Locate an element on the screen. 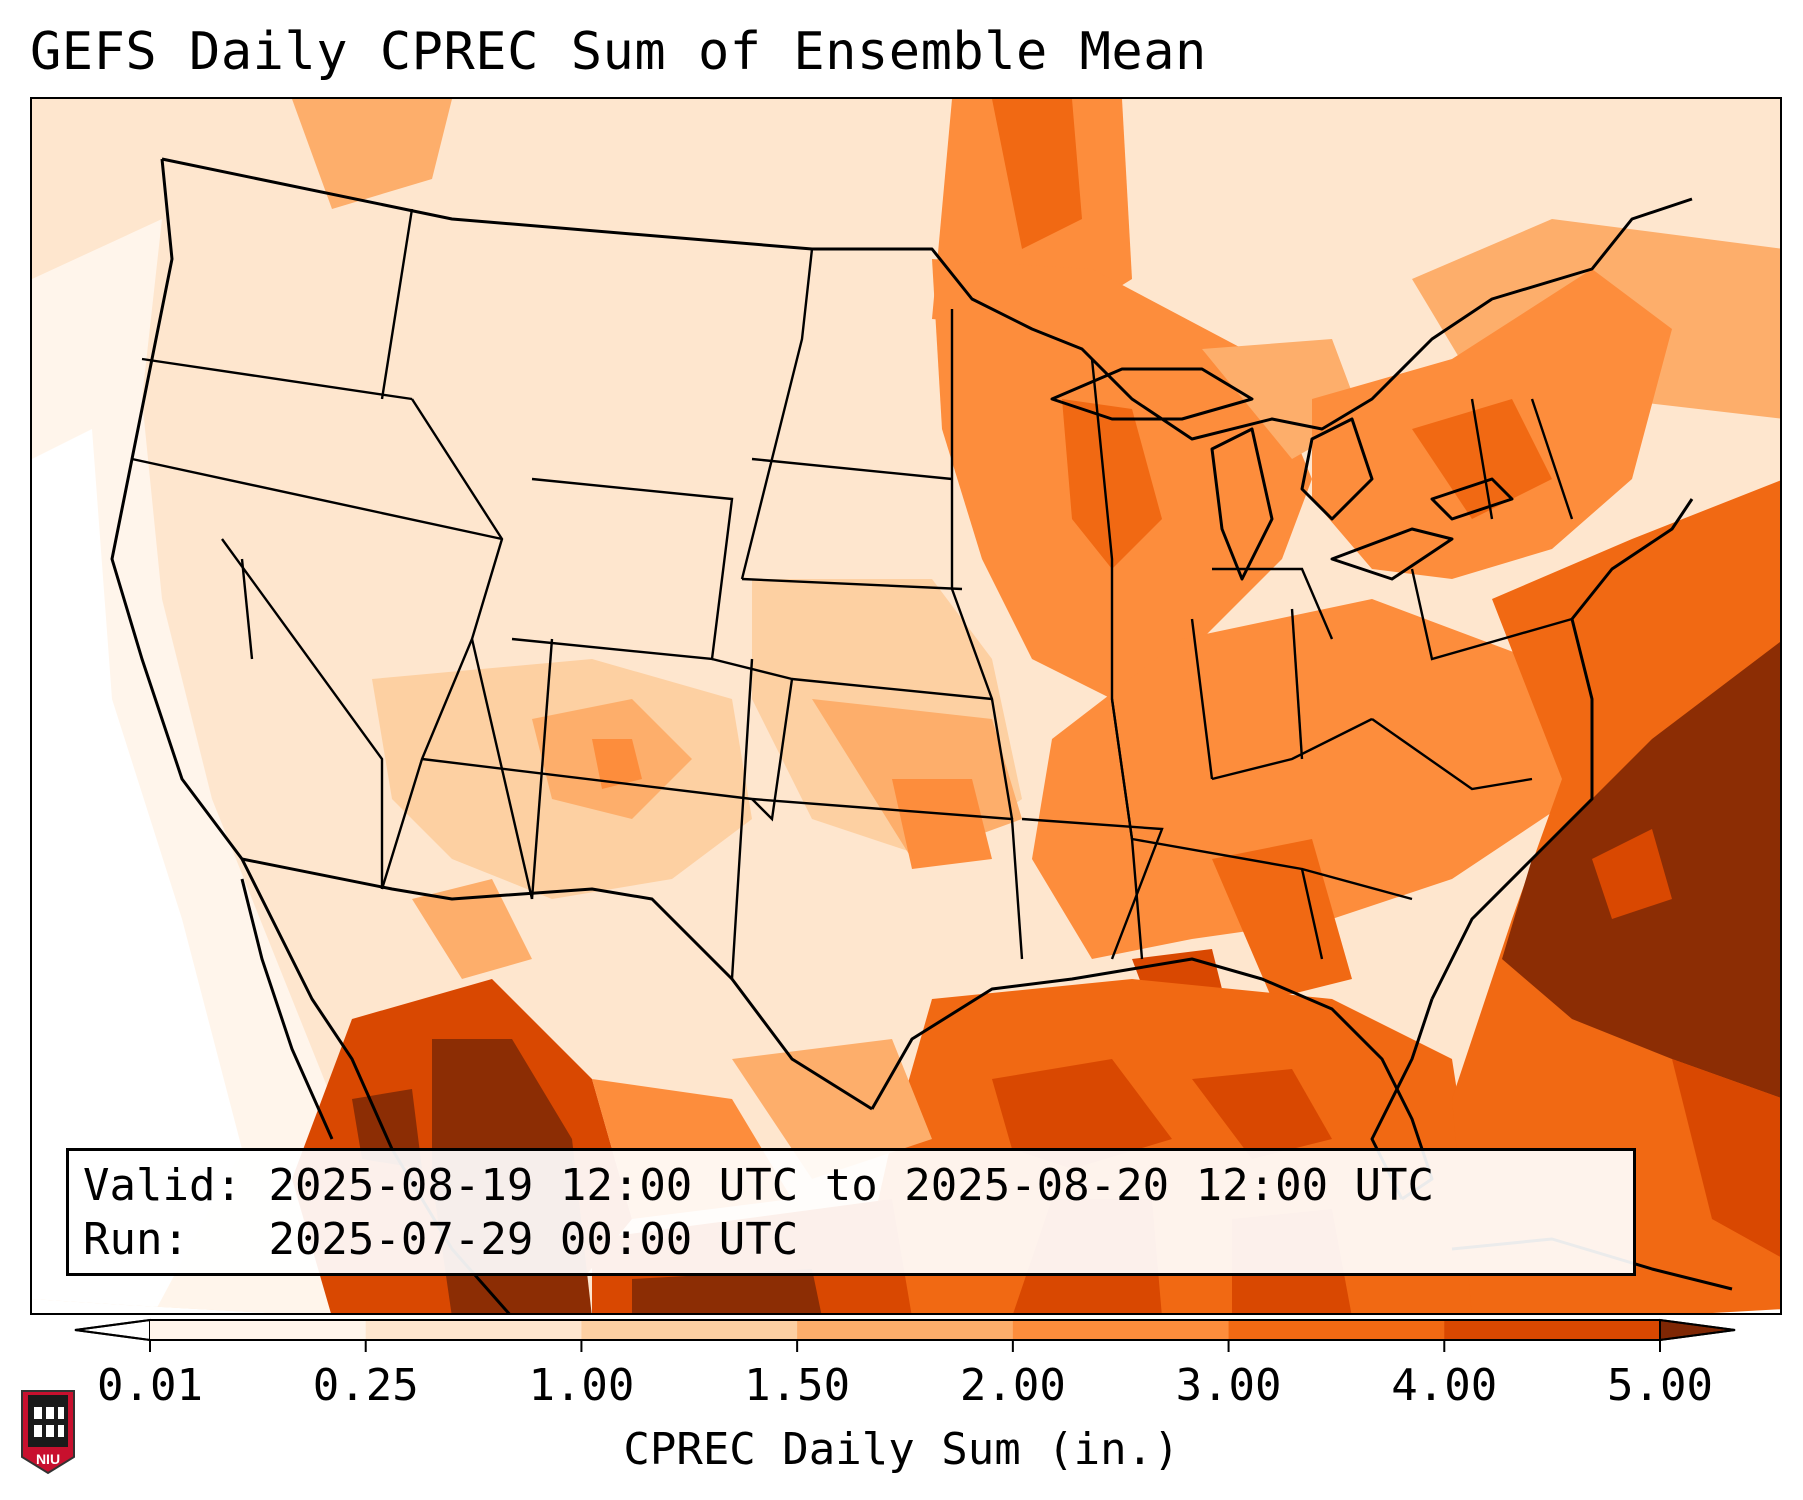  colorbar-tick-labels: 0.01 0.25 1.00 1.50 2.00 3.00 4.00 5.00 is located at coordinates (905, 1385).